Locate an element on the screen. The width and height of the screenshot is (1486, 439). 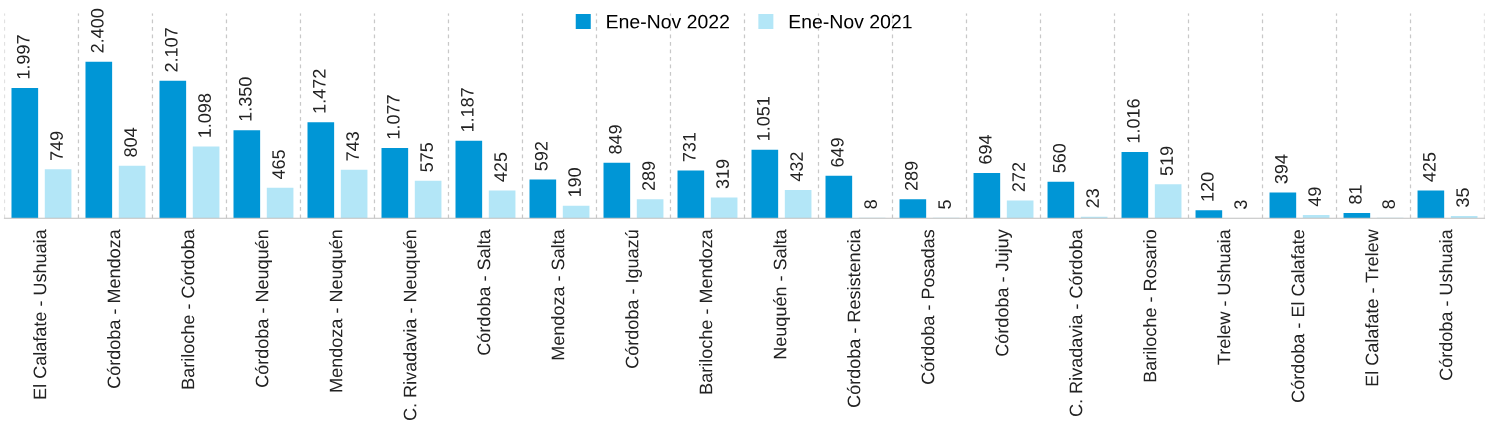
data-label: 49 is located at coordinates (1314, 197).